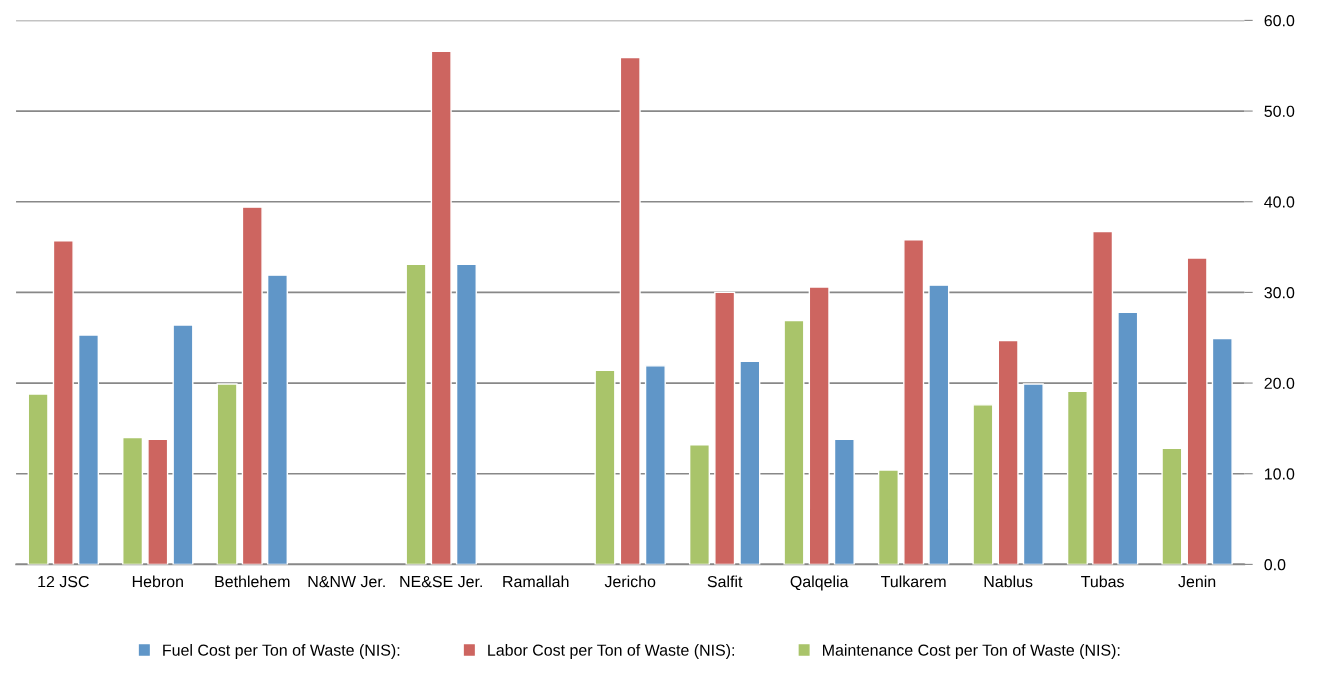 This screenshot has width=1338, height=680. What do you see at coordinates (1279, 111) in the screenshot?
I see `y-tick-label: 50.0` at bounding box center [1279, 111].